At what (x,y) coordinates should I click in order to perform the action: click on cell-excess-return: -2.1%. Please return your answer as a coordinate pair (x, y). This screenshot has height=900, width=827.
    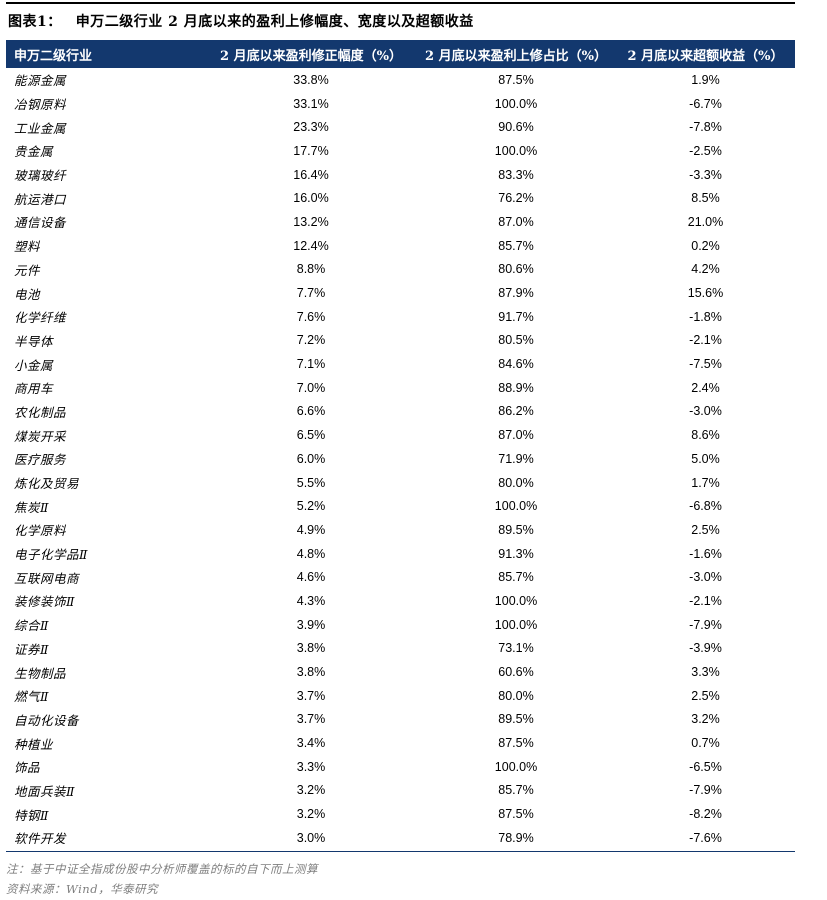
    Looking at the image, I should click on (705, 340).